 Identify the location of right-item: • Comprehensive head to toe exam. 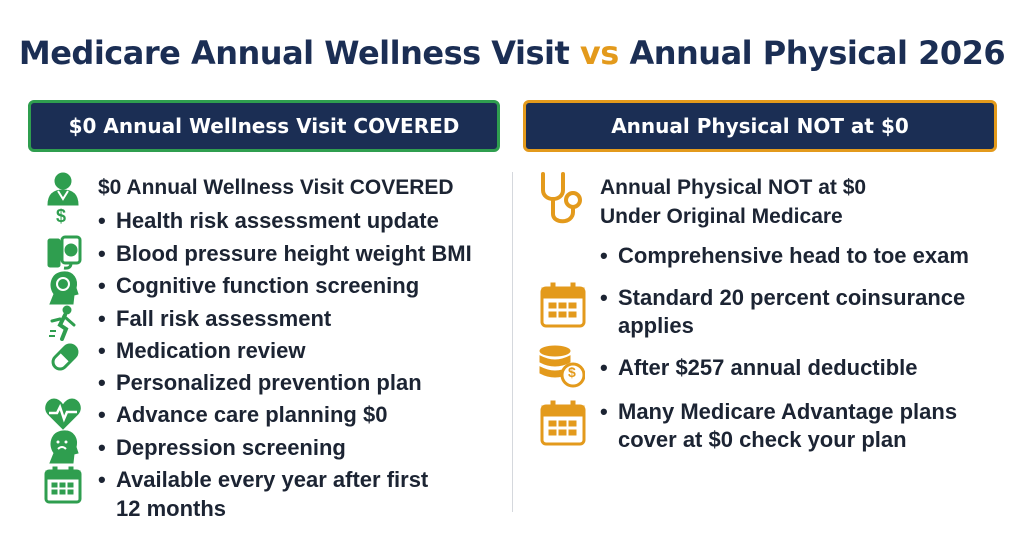
(784, 255).